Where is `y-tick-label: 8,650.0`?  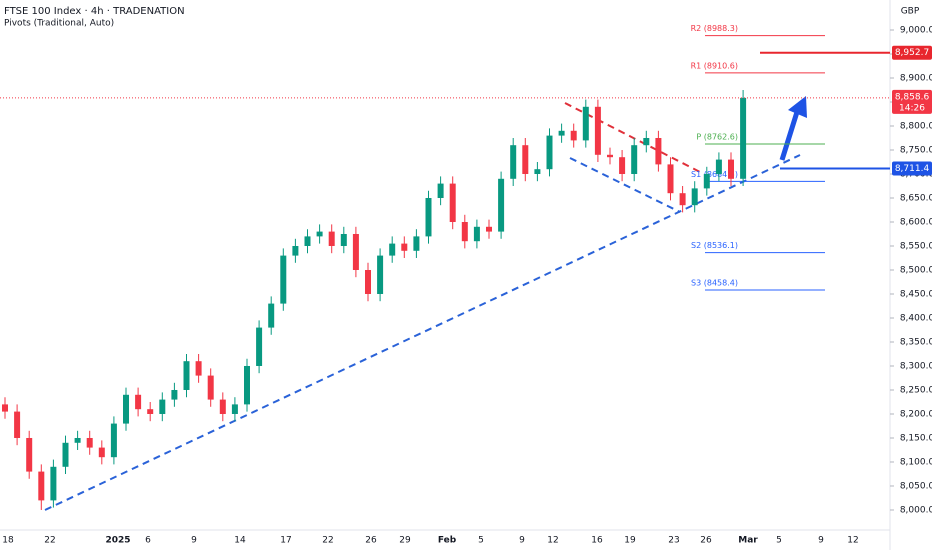 y-tick-label: 8,650.0 is located at coordinates (916, 198).